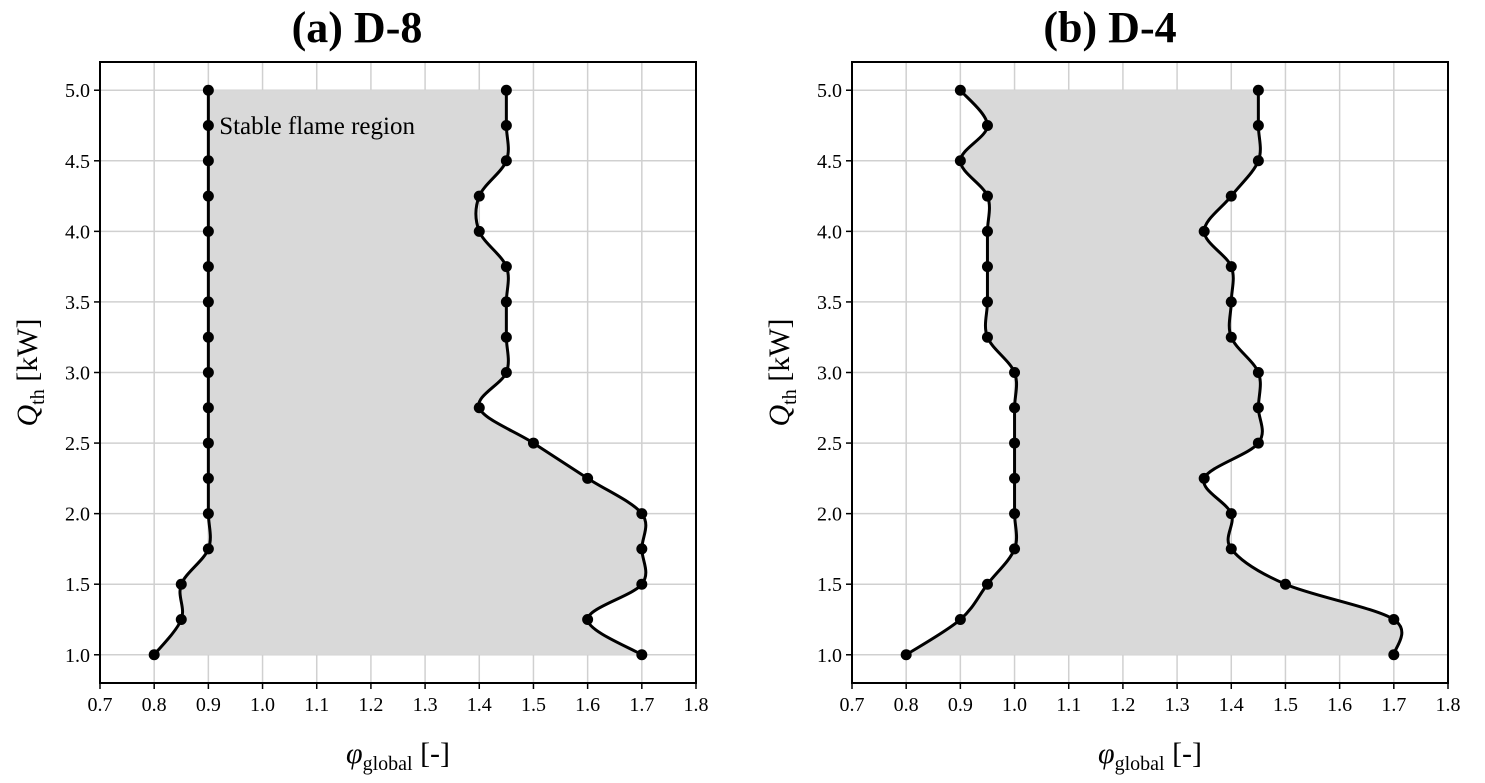 This screenshot has width=1485, height=783. What do you see at coordinates (317, 126) in the screenshot?
I see `region-annotation: Stable flame region` at bounding box center [317, 126].